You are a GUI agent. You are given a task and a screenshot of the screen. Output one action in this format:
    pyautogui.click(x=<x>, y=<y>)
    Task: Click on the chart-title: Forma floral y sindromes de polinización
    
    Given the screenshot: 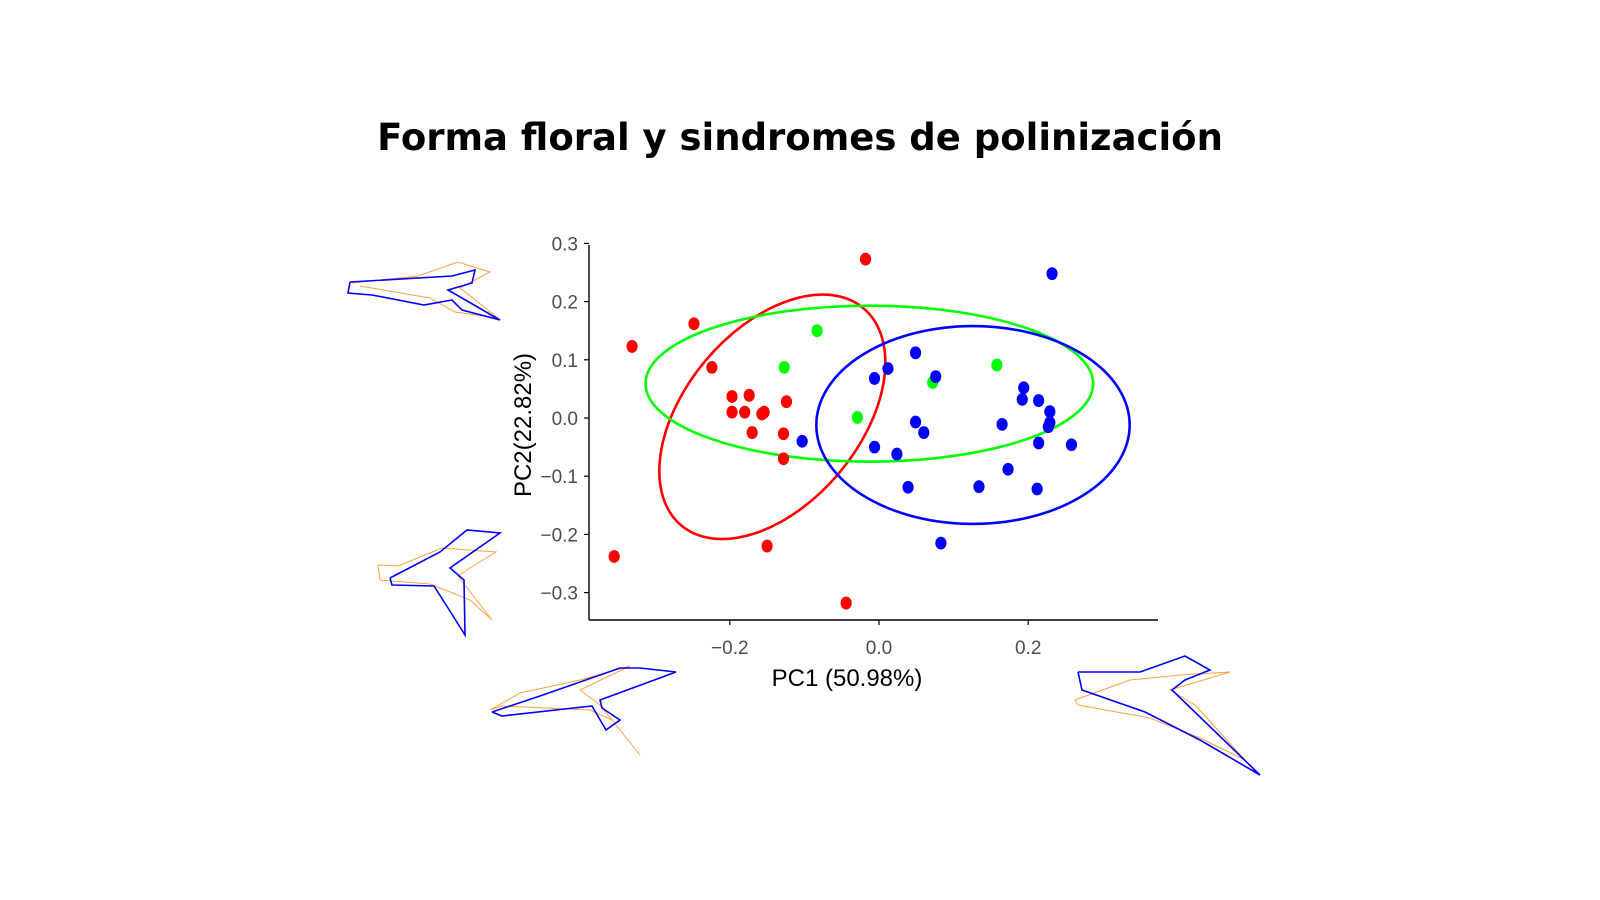 What is the action you would take?
    pyautogui.click(x=800, y=137)
    